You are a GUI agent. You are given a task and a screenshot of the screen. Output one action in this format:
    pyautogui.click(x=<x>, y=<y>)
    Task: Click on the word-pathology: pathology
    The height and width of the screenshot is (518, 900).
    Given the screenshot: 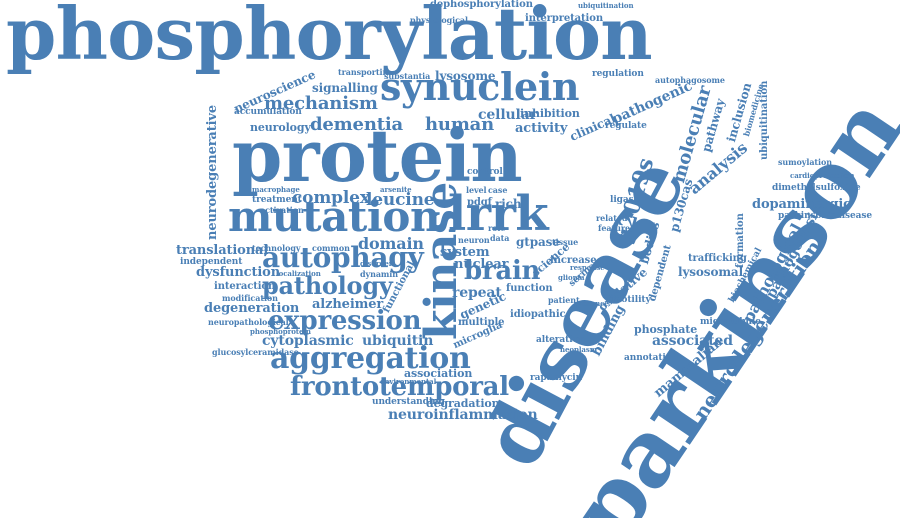 What is the action you would take?
    pyautogui.click(x=327, y=286)
    